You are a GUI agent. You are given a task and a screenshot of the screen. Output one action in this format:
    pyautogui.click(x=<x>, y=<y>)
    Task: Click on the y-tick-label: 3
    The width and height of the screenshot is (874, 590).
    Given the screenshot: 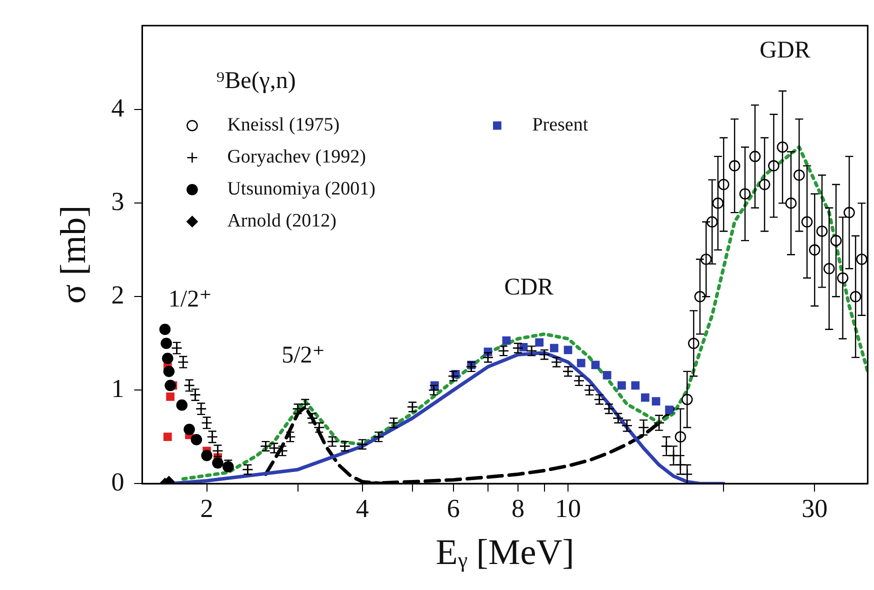 What is the action you would take?
    pyautogui.click(x=117, y=201)
    